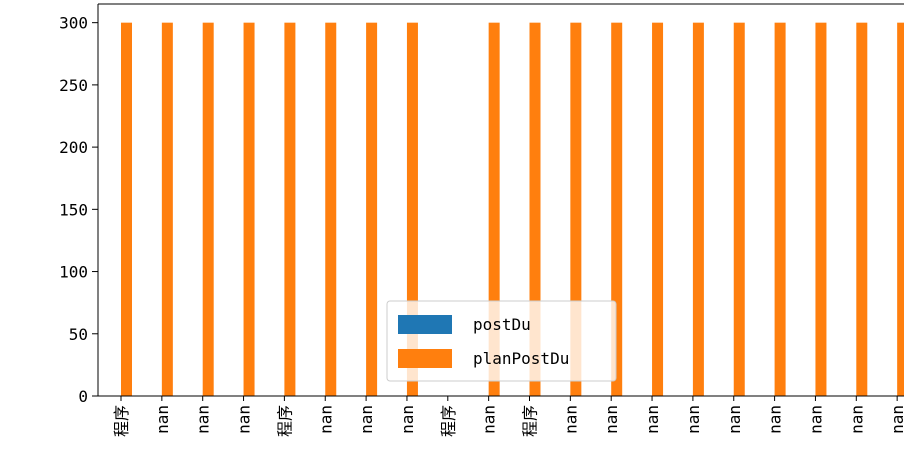 The image size is (904, 467). What do you see at coordinates (521, 358) in the screenshot?
I see `legend-label-planPostDu: planPostDu` at bounding box center [521, 358].